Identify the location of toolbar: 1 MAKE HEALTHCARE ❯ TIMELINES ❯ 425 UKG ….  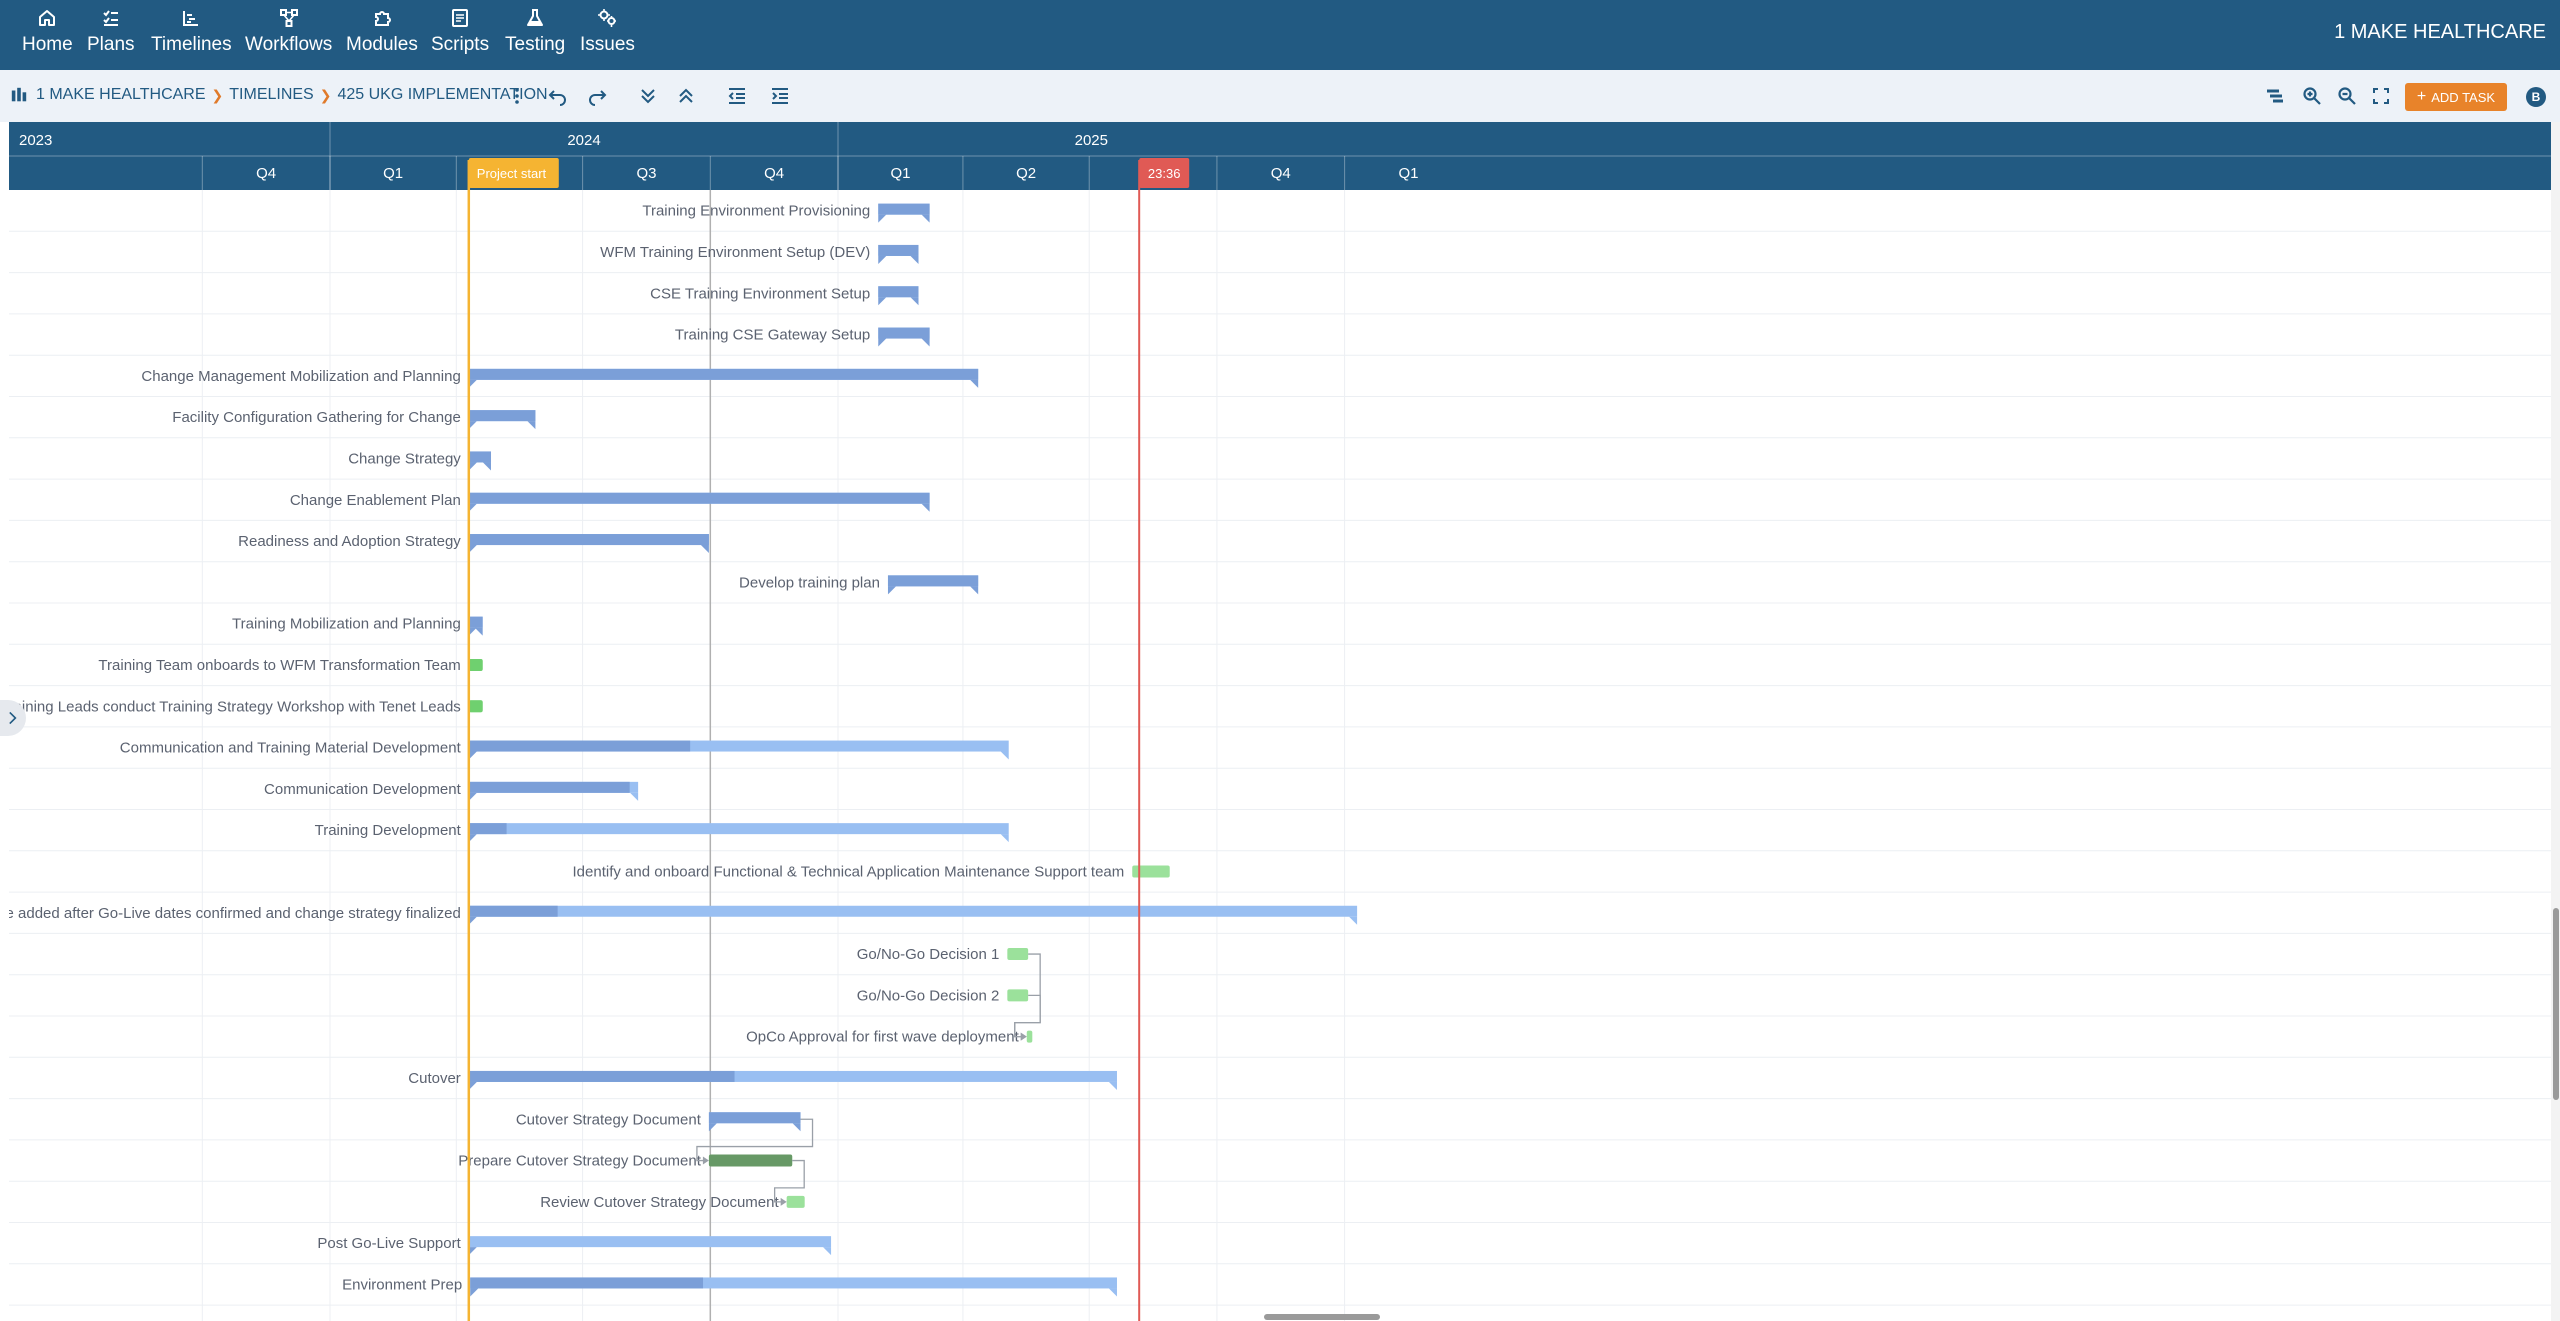
(1280, 96).